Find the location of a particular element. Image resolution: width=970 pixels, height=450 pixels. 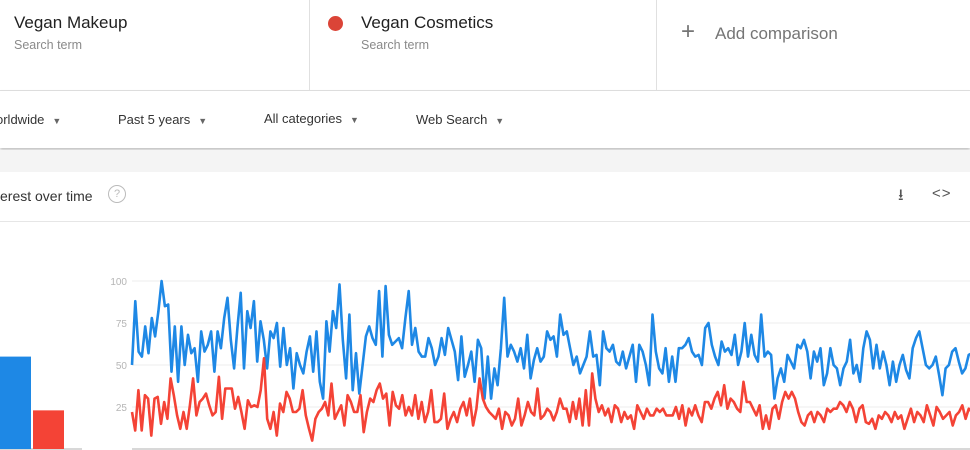

plus-icon: + is located at coordinates (688, 31).